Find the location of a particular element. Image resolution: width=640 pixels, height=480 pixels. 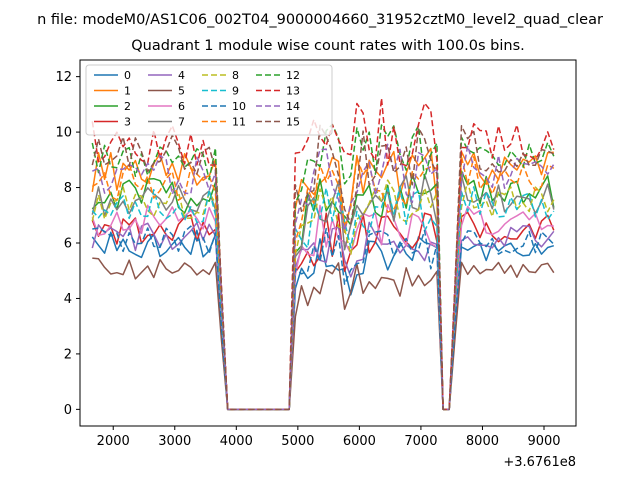

legend-label-4: 4 is located at coordinates (181, 75).